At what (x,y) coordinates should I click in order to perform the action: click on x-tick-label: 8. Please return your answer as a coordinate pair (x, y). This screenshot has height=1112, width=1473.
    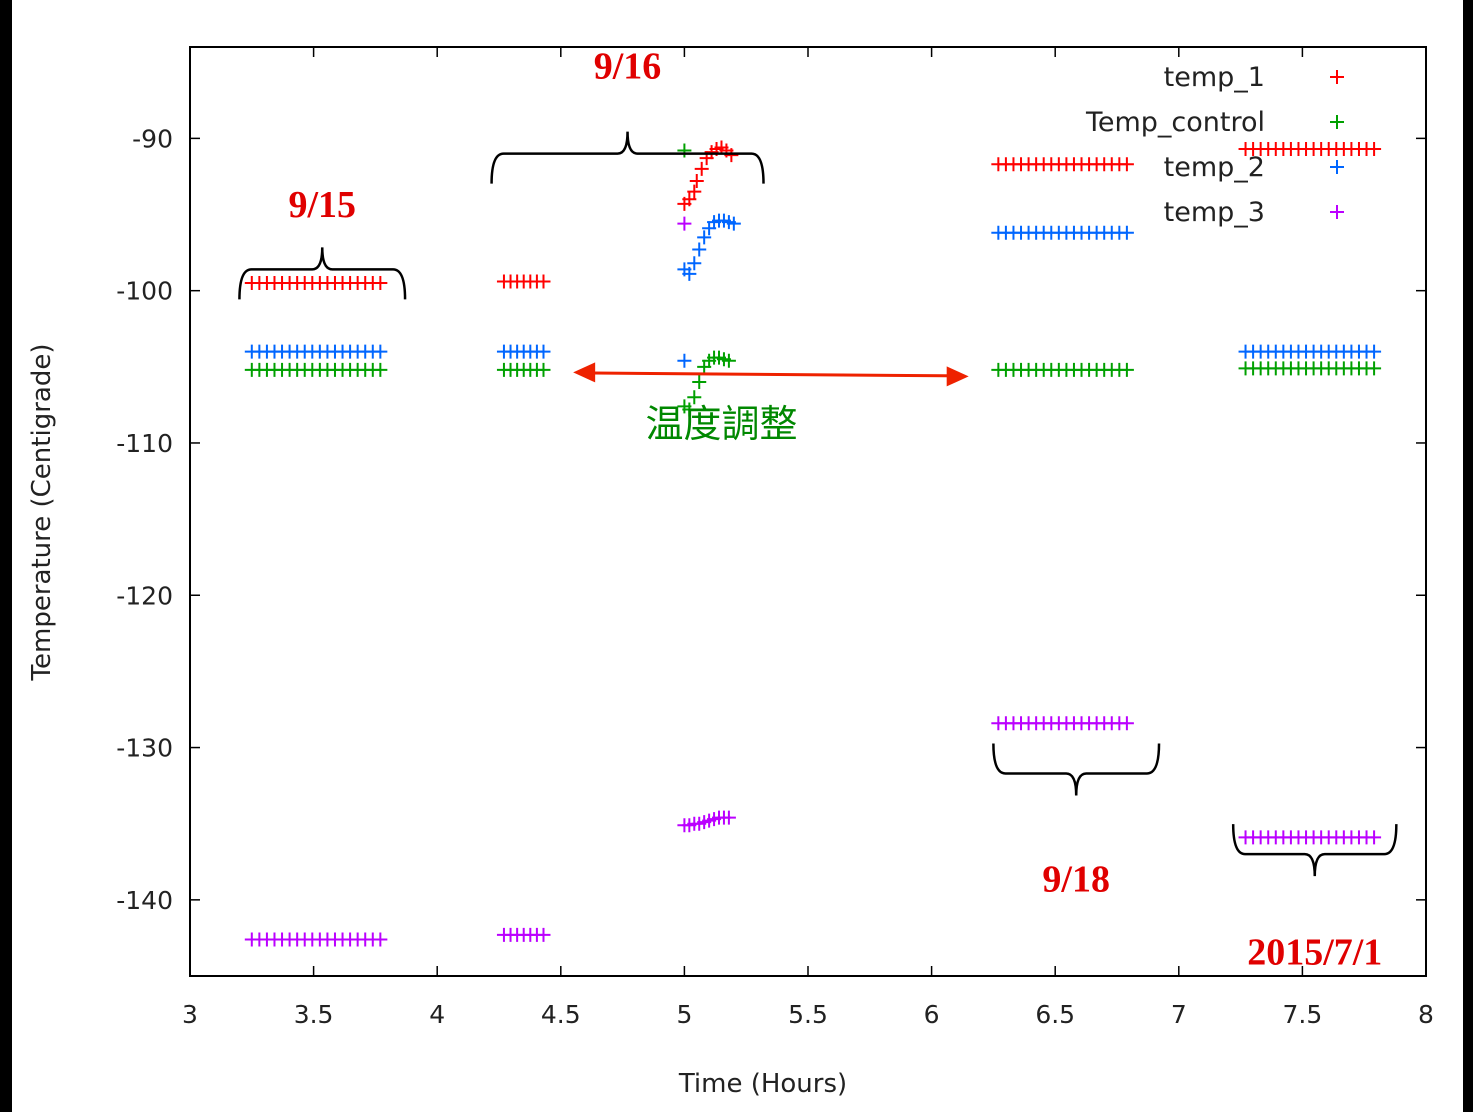
    Looking at the image, I should click on (1426, 1014).